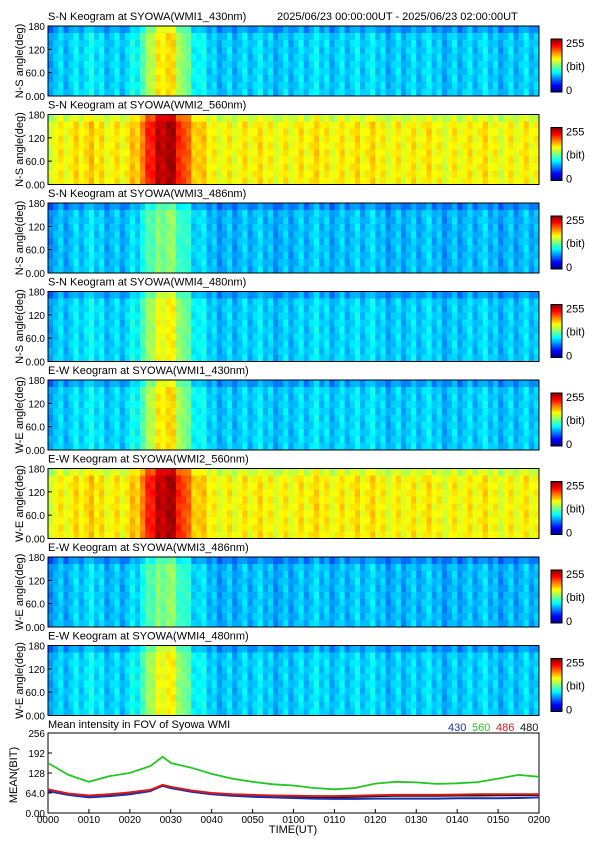 The width and height of the screenshot is (595, 842). Describe the element at coordinates (148, 548) in the screenshot. I see `panel-title: E-W Keogram at SYOWA(WMI3_486nm)` at that location.